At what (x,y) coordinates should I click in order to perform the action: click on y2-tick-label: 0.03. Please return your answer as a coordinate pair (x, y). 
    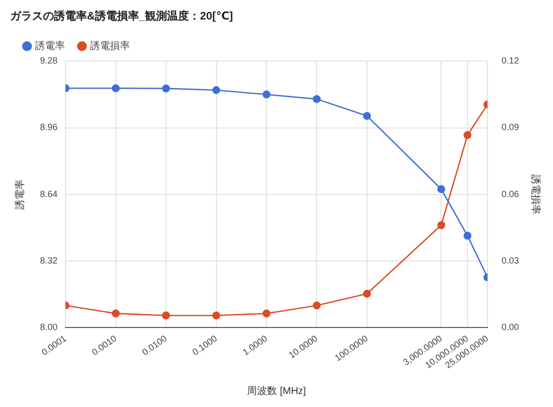
    Looking at the image, I should click on (510, 260).